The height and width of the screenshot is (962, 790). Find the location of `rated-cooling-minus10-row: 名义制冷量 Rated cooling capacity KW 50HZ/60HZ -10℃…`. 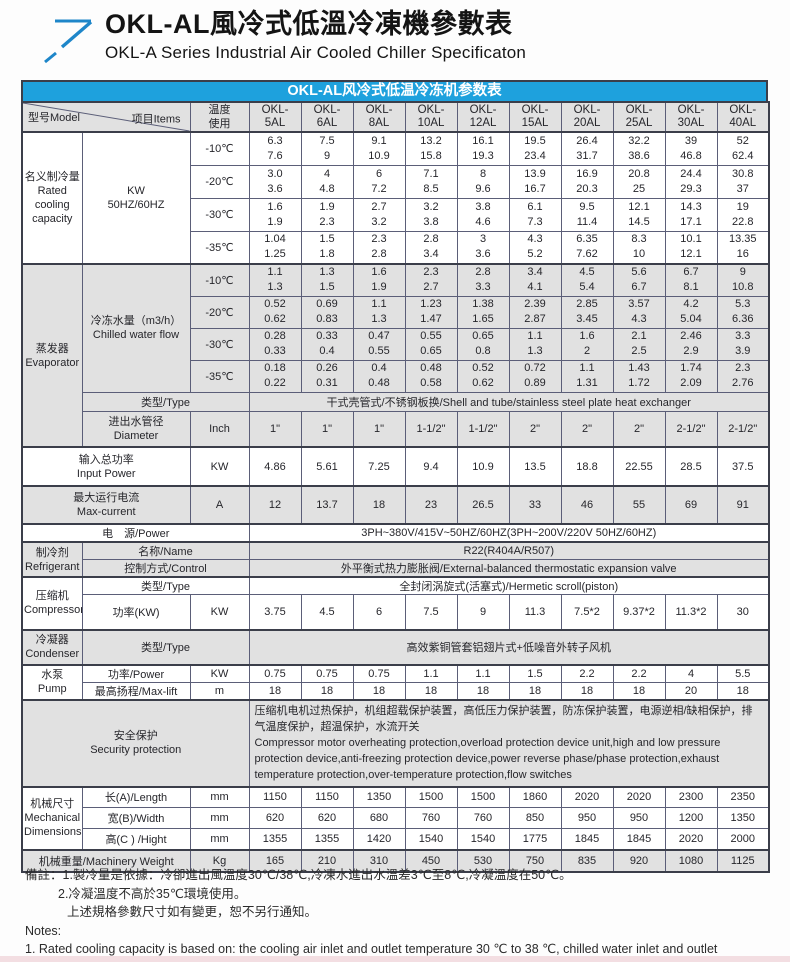

rated-cooling-minus10-row: 名义制冷量 Rated cooling capacity KW 50HZ/60HZ -10℃… is located at coordinates (395, 198).